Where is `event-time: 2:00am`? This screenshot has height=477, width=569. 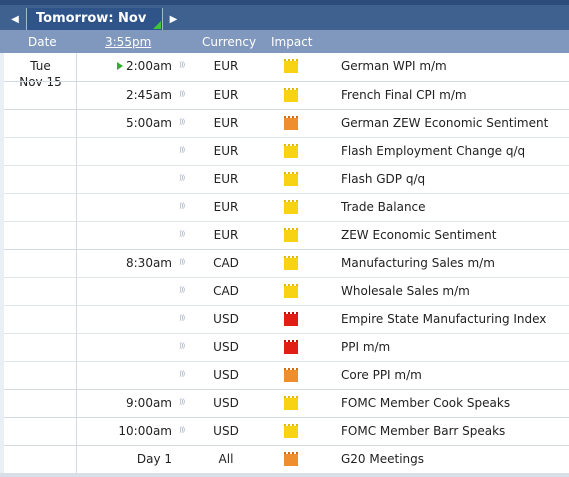
event-time: 2:00am is located at coordinates (130, 66).